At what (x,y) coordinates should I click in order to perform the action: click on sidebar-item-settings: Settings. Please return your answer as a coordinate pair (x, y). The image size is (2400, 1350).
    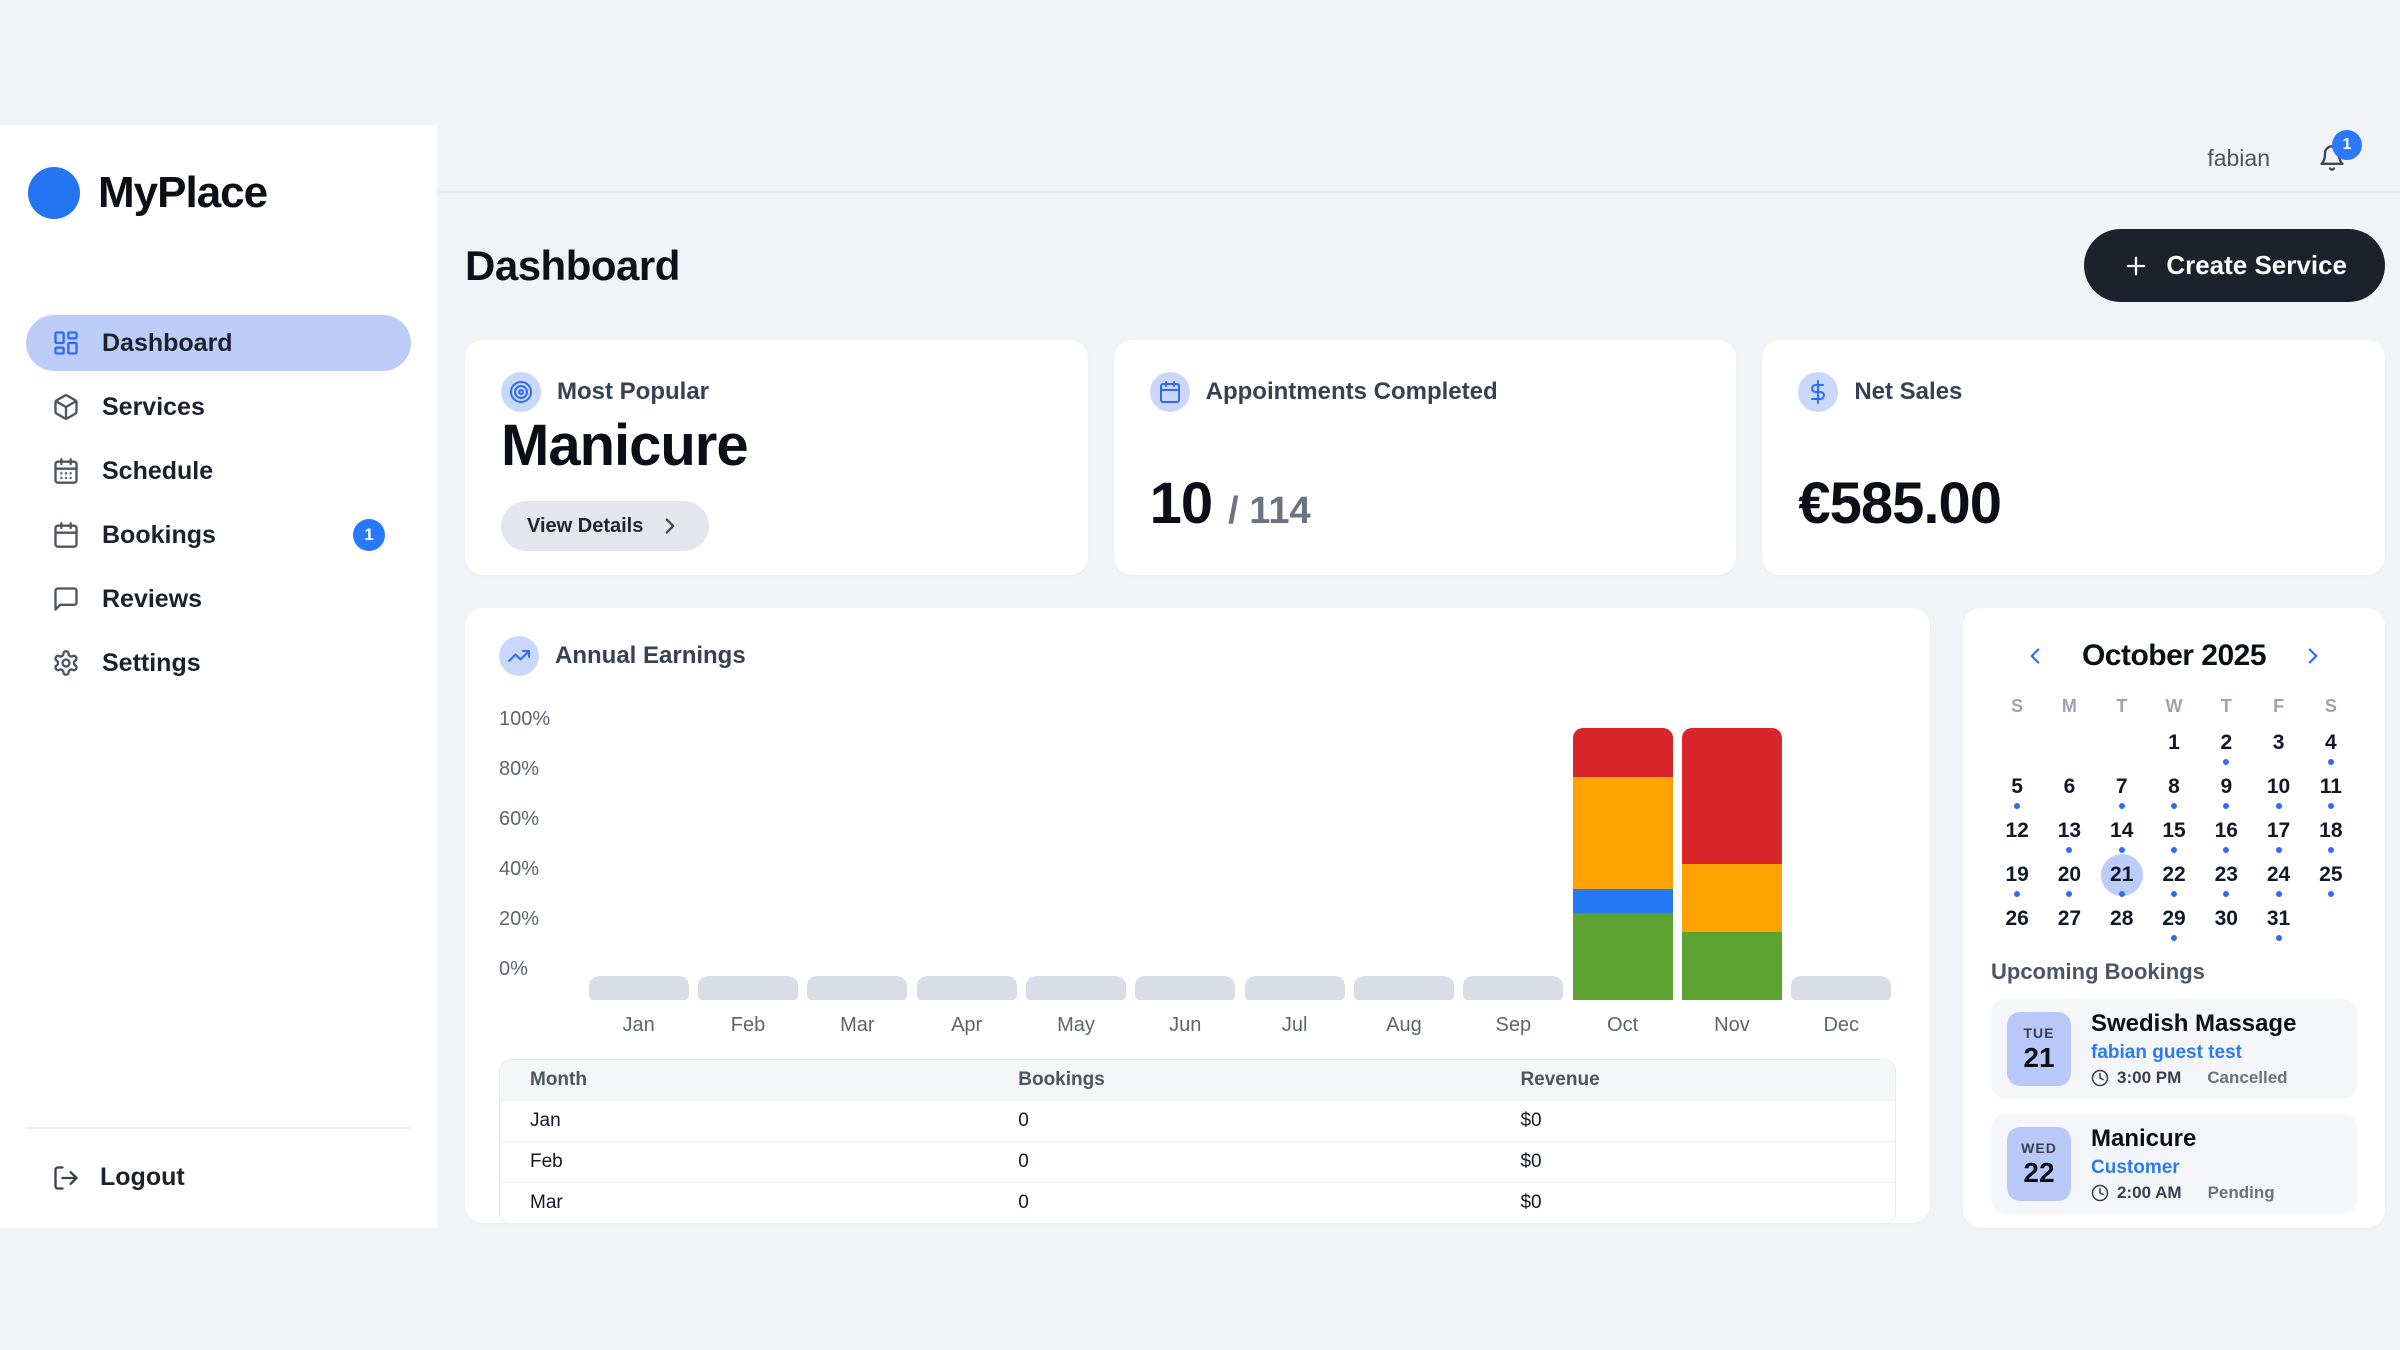
    Looking at the image, I should click on (218, 663).